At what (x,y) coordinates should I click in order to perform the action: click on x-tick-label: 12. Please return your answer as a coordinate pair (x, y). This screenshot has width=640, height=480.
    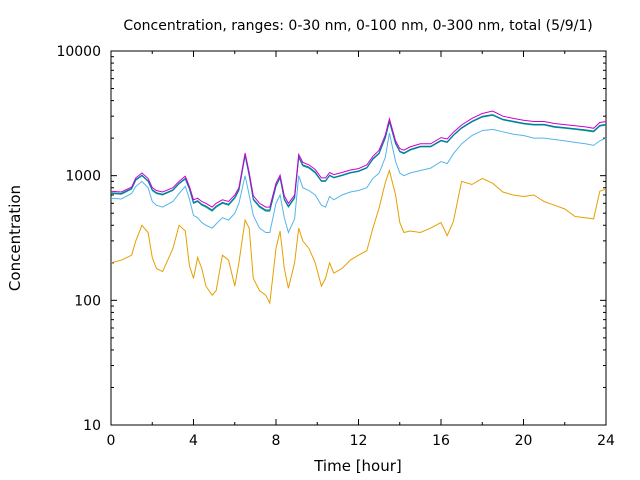
    Looking at the image, I should click on (359, 441).